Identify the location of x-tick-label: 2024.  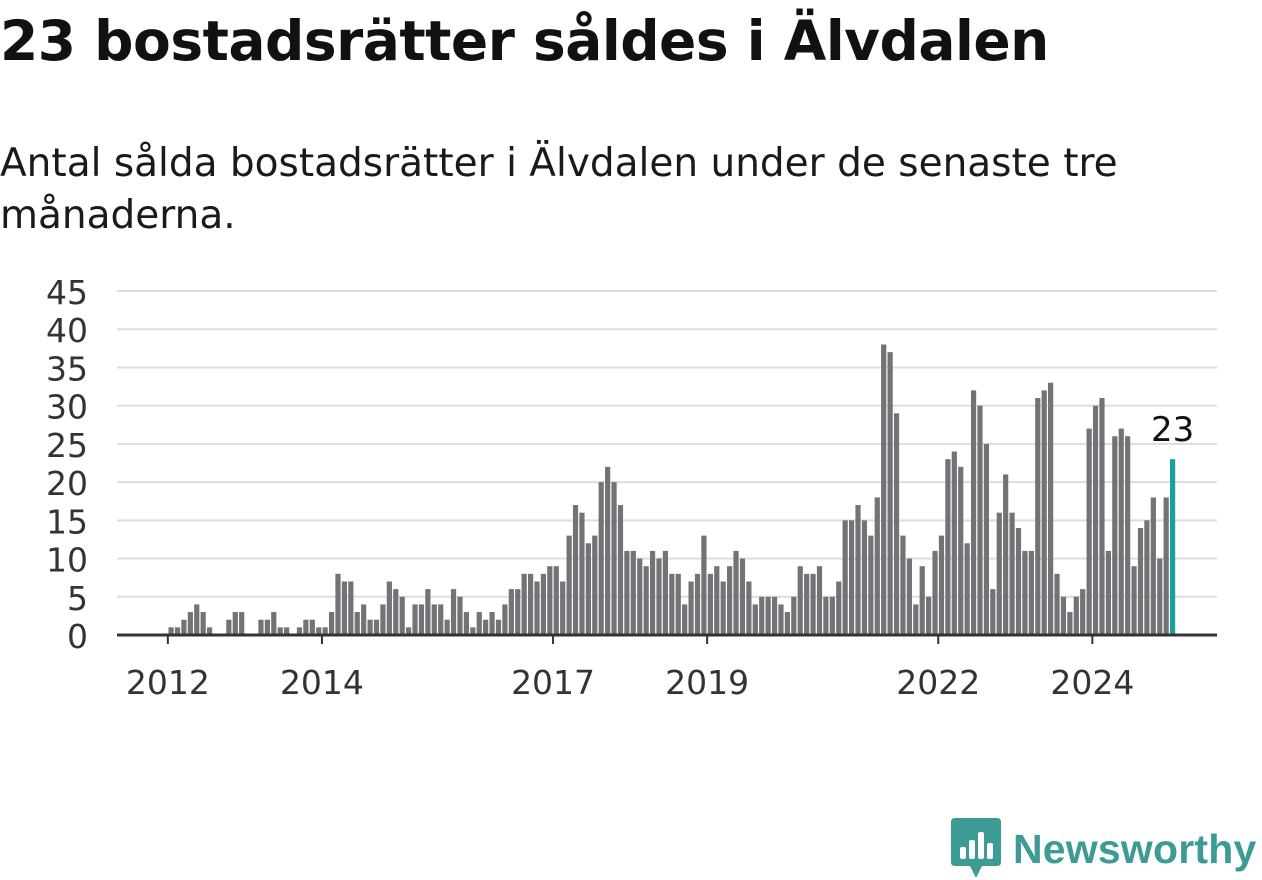
(1092, 682).